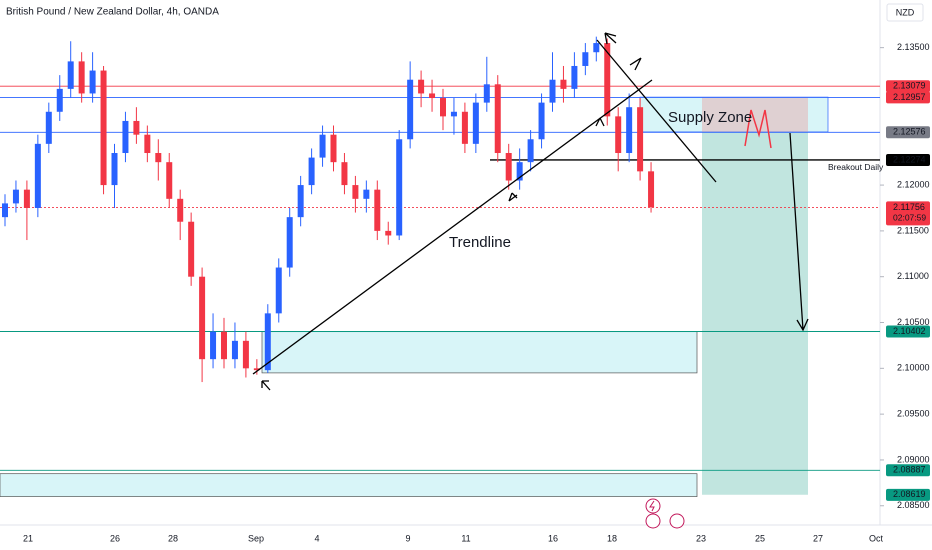 The height and width of the screenshot is (550, 932). What do you see at coordinates (600, 122) in the screenshot?
I see `arrow-up` at bounding box center [600, 122].